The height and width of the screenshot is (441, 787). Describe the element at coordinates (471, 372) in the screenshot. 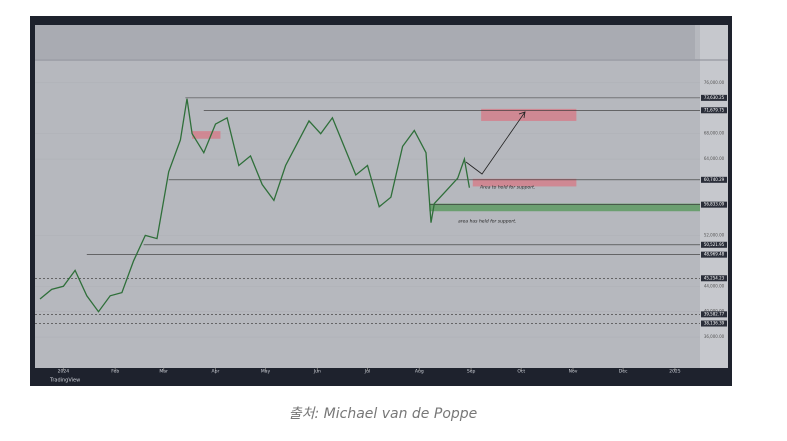

I see `x-tick-label: Sep` at that location.